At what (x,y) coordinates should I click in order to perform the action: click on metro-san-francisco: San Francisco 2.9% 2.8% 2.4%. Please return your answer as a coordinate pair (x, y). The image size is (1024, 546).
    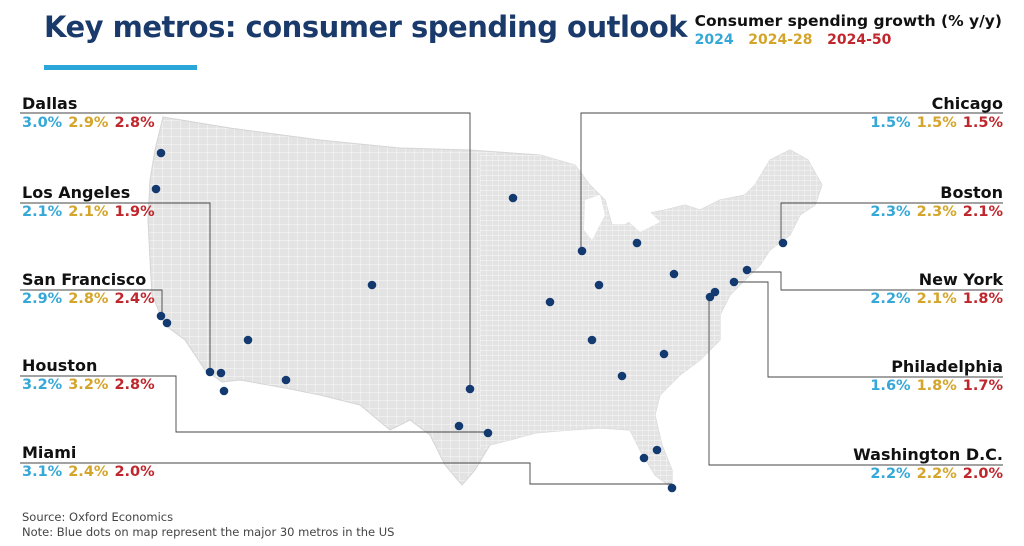
    Looking at the image, I should click on (91, 288).